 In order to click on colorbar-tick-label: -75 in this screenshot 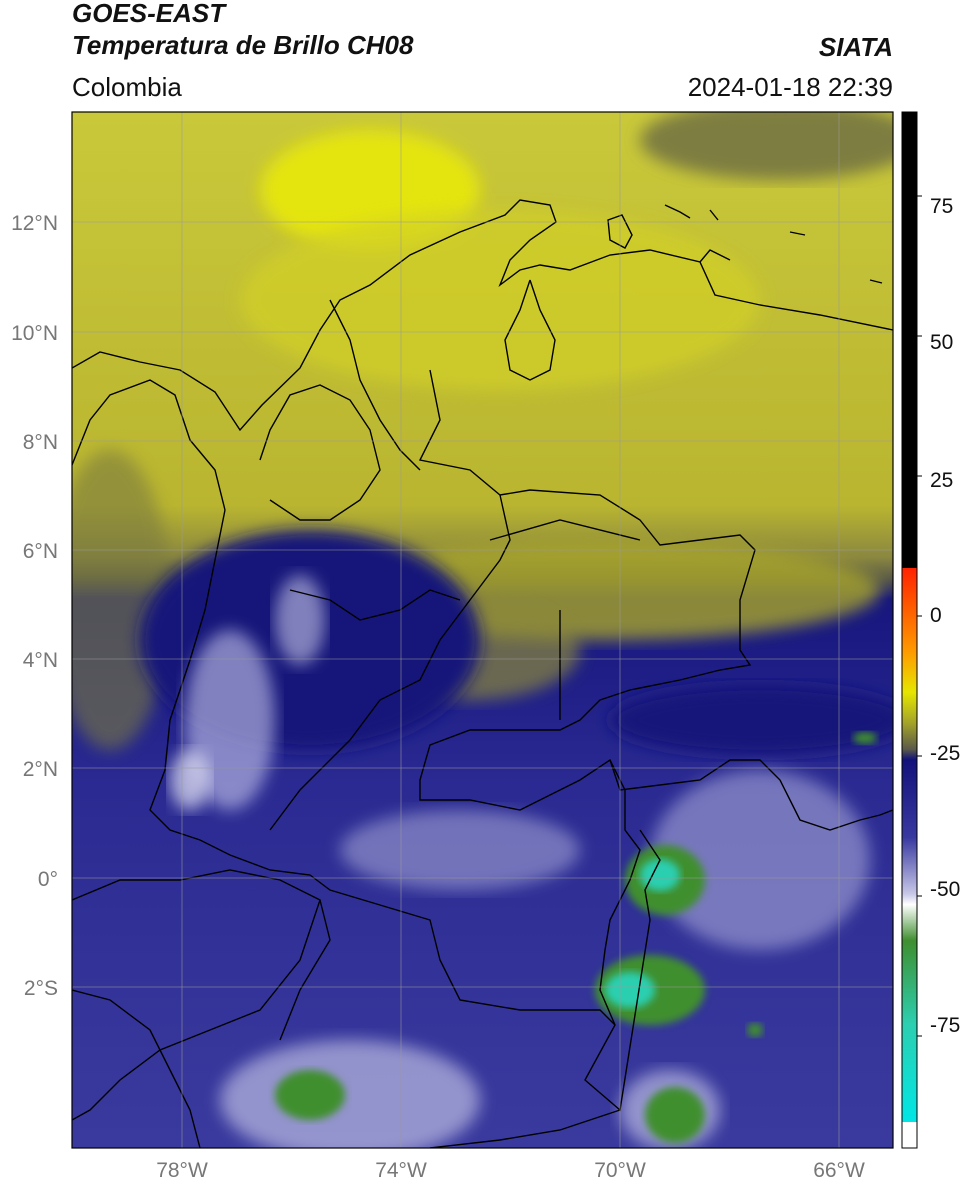, I will do `click(945, 1025)`.